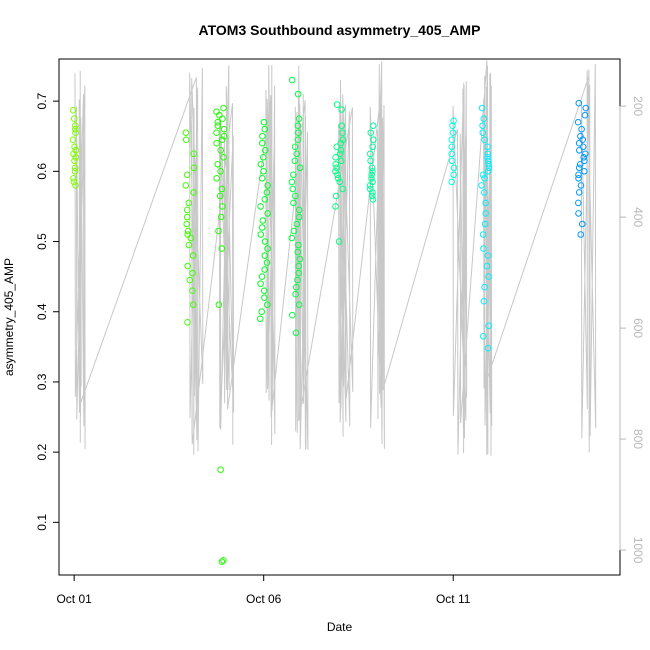 The image size is (650, 650). Describe the element at coordinates (638, 106) in the screenshot. I see `y2-tick-label: 200` at that location.